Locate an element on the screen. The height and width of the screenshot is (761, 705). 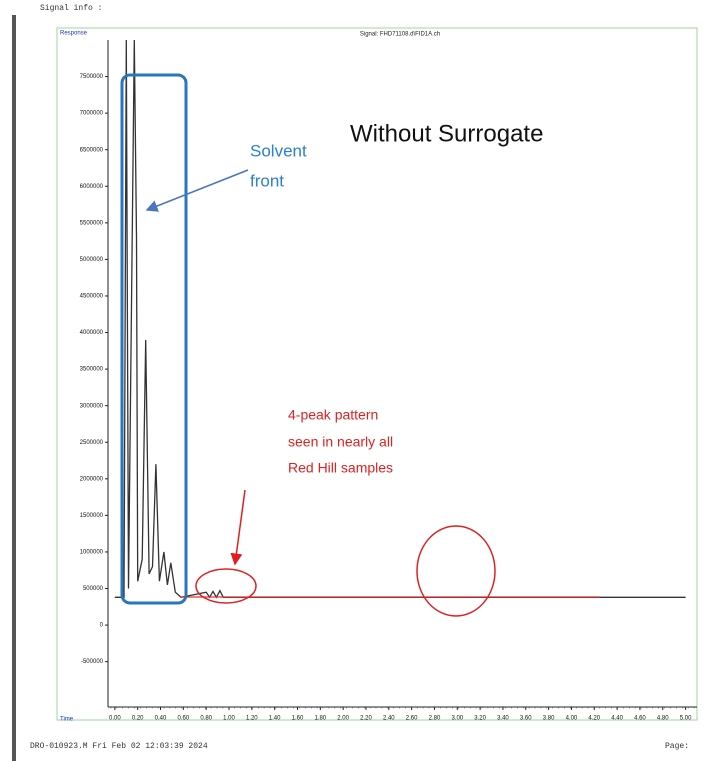
x-tick-label: 4.00 is located at coordinates (572, 719).